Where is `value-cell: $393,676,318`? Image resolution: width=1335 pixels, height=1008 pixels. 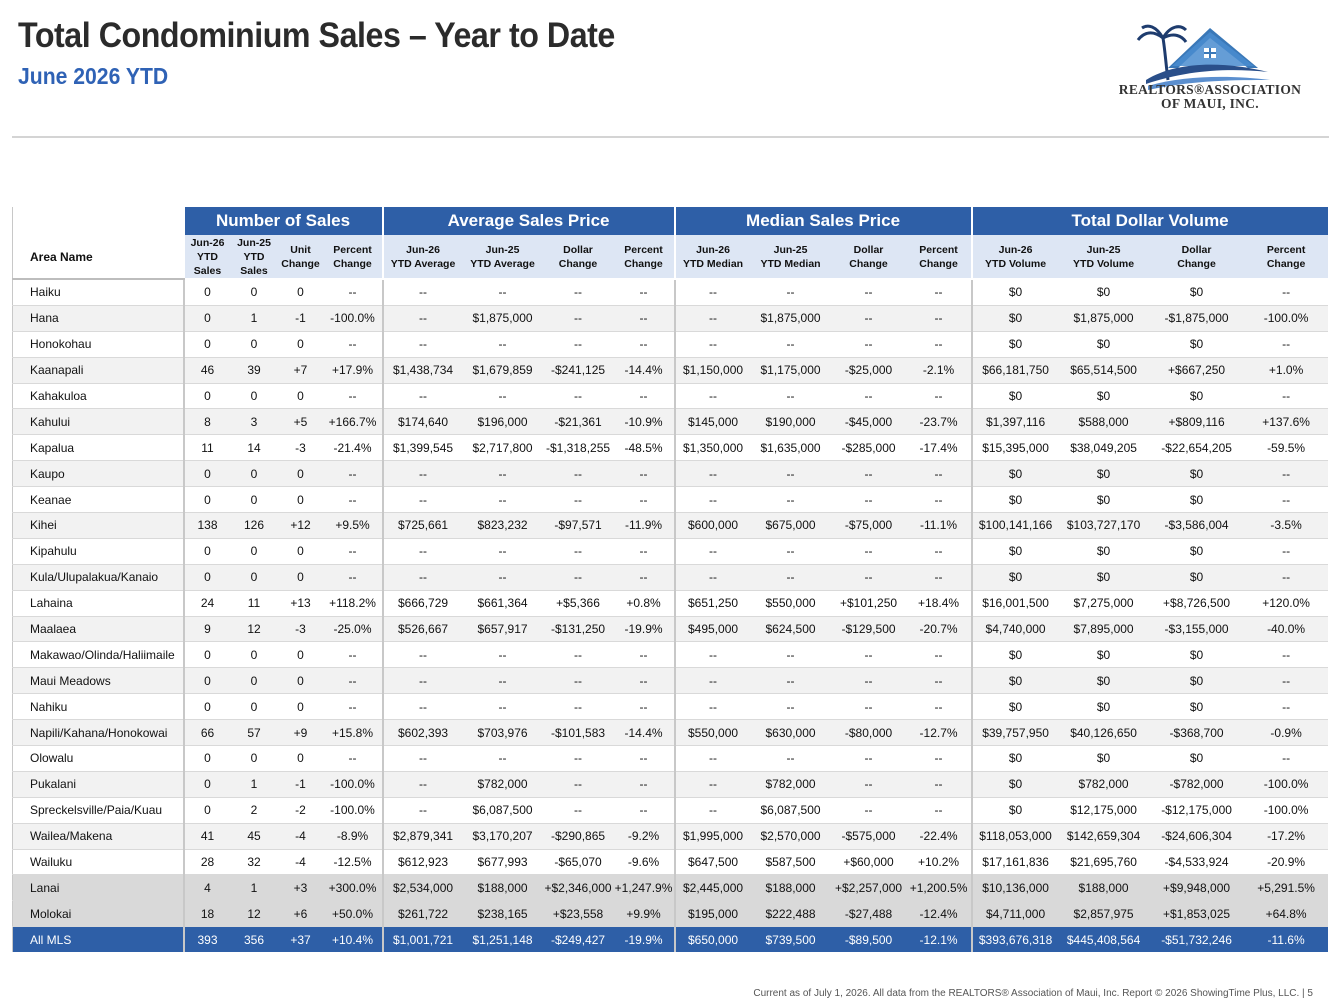 value-cell: $393,676,318 is located at coordinates (1014, 939).